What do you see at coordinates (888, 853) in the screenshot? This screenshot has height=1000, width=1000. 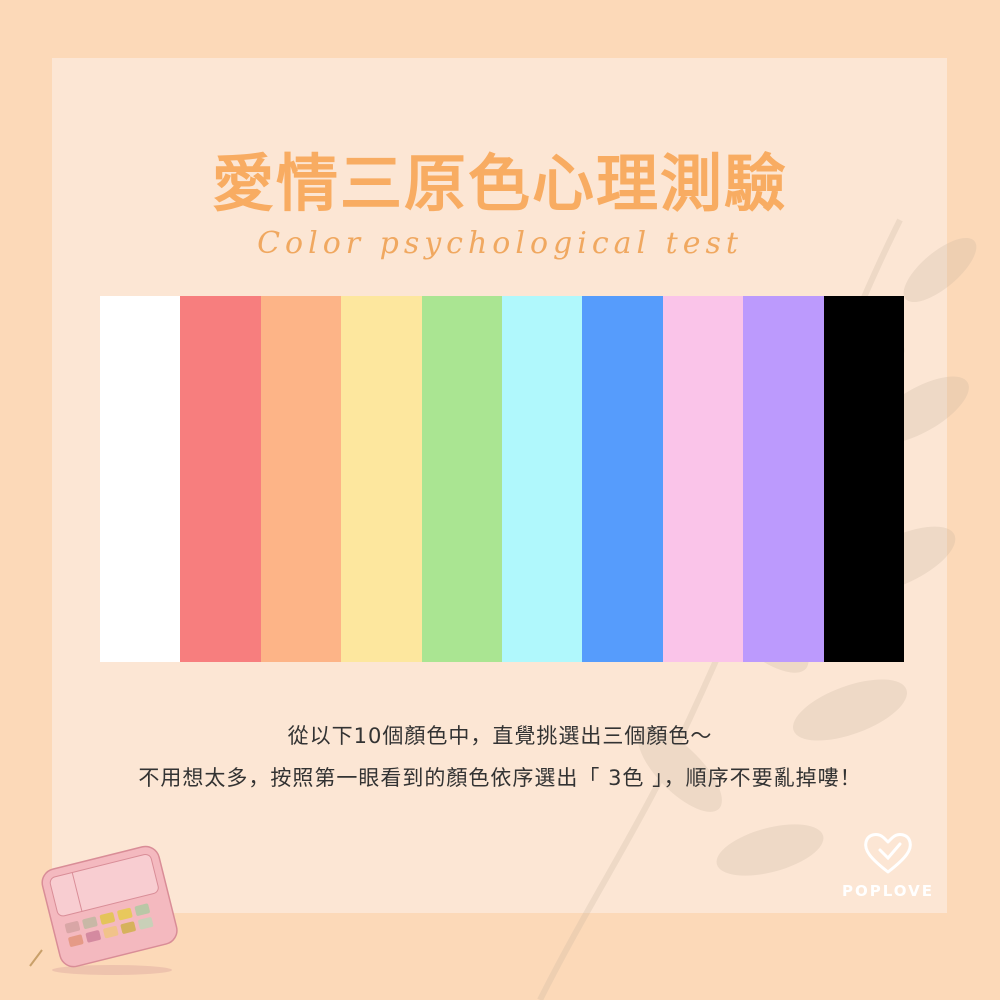 I see `heart-logo-icon` at bounding box center [888, 853].